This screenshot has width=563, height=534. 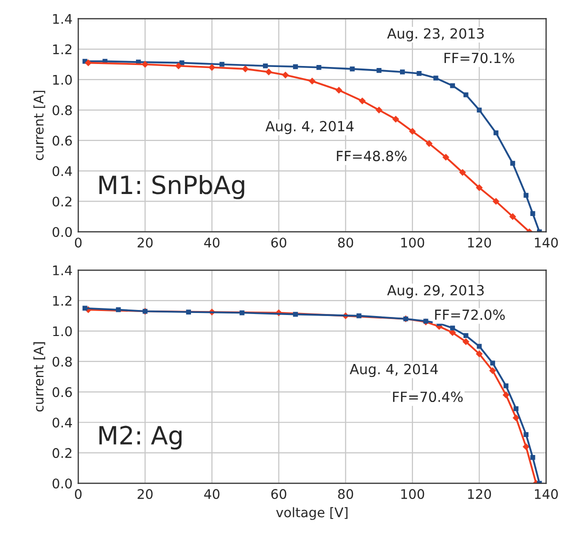 What do you see at coordinates (312, 513) in the screenshot?
I see `x-axis-title: voltage [V]` at bounding box center [312, 513].